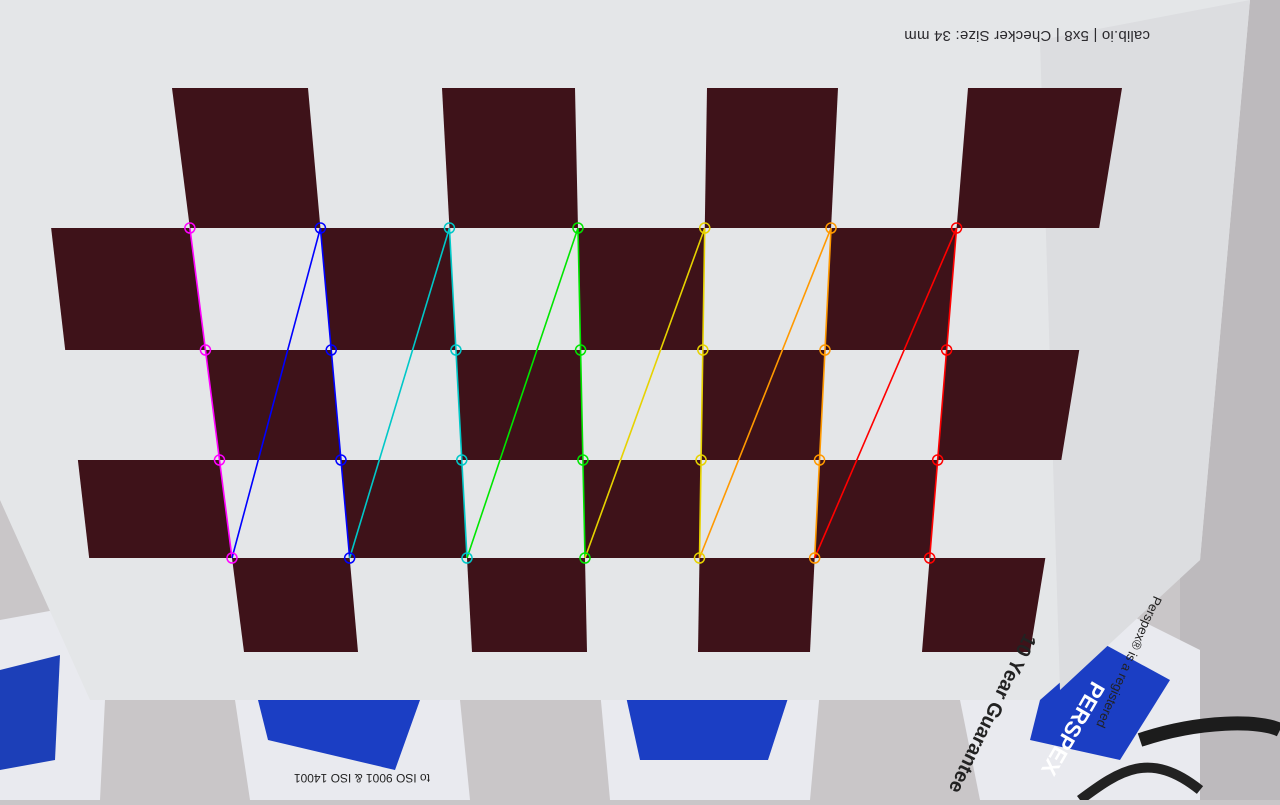 The height and width of the screenshot is (805, 1280). What do you see at coordinates (1208, 731) in the screenshot?
I see `cable` at bounding box center [1208, 731].